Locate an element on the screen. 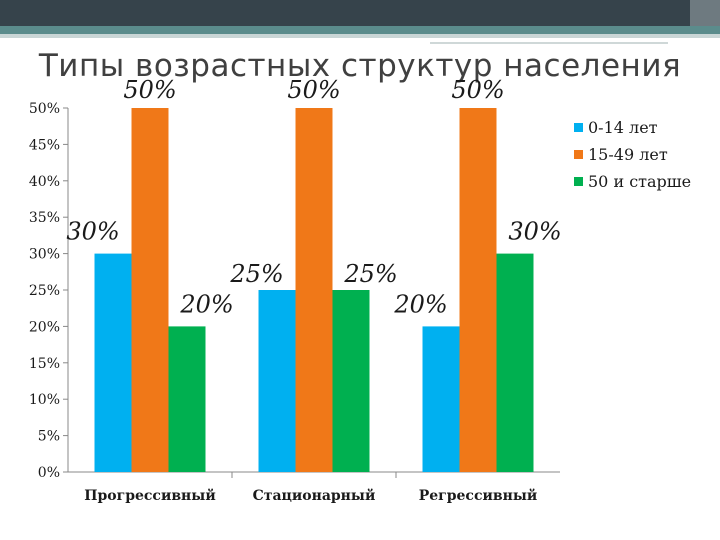  x-tick-label: Регрессивный is located at coordinates (478, 495).